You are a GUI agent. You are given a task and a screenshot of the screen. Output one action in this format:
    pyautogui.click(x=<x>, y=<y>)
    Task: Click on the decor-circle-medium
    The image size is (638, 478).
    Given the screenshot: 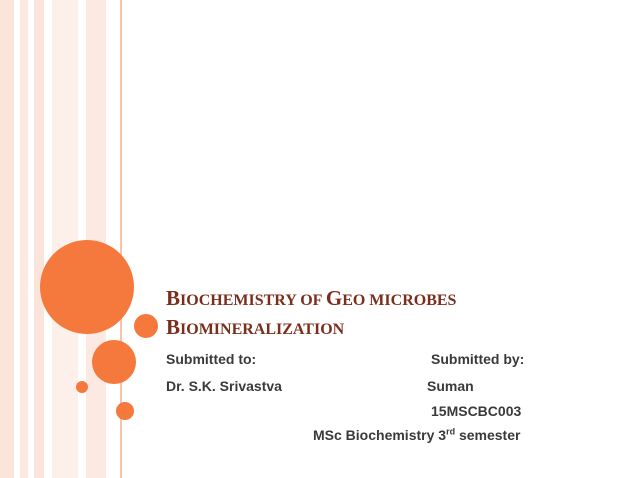 What is the action you would take?
    pyautogui.click(x=114, y=362)
    